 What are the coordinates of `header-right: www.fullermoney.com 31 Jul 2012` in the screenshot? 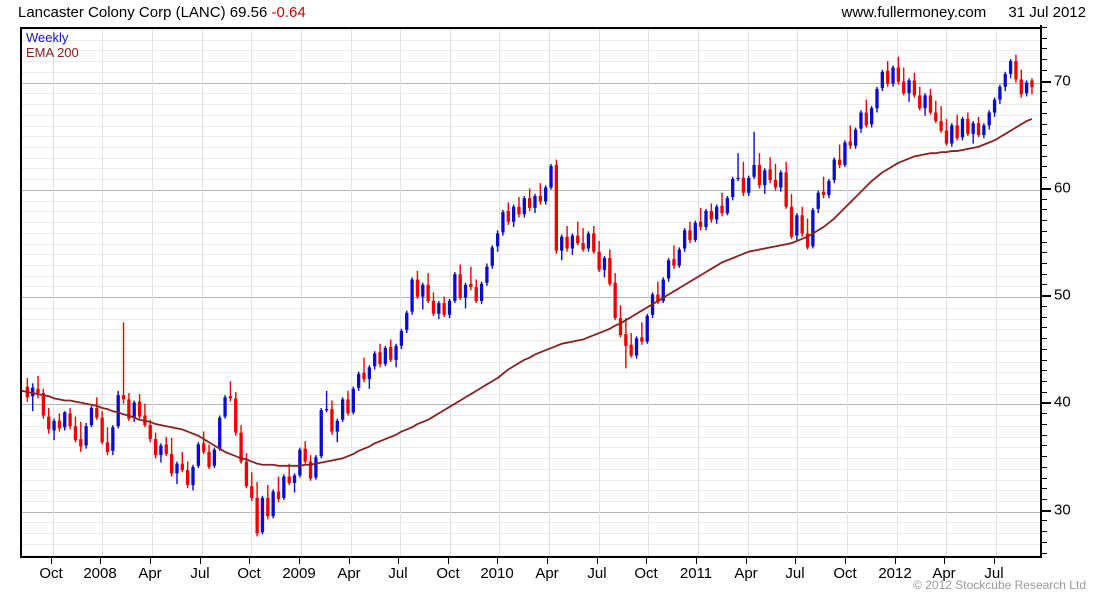 It's located at (963, 13).